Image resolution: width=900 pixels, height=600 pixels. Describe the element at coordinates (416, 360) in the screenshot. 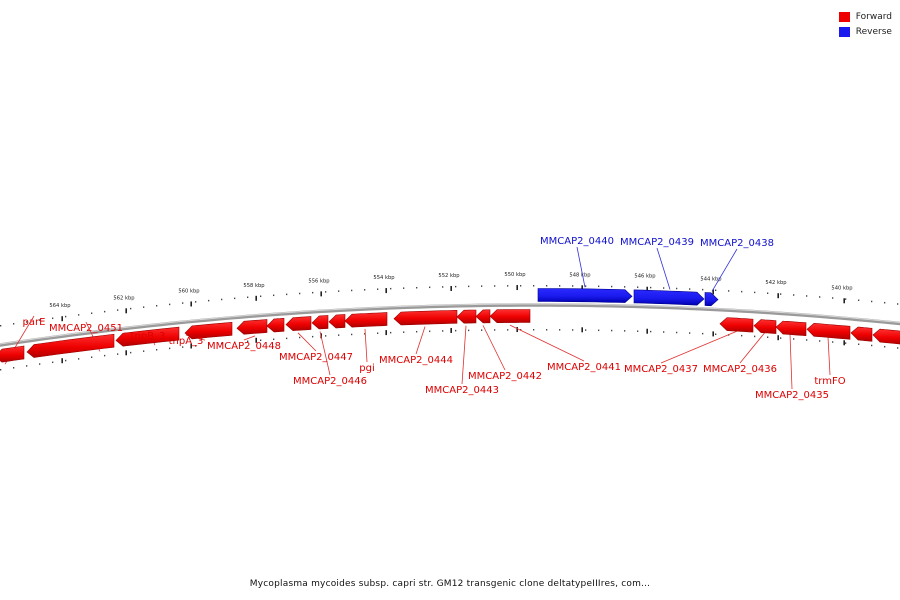

I see `gene-label-forward: MMCAP2_0444` at that location.